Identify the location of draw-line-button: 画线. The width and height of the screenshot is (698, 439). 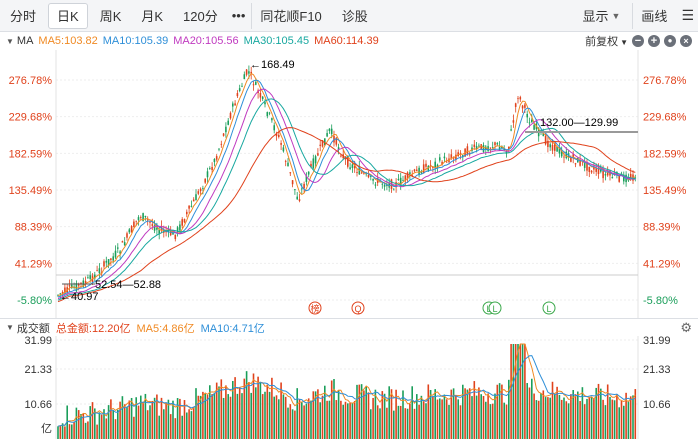
(653, 15).